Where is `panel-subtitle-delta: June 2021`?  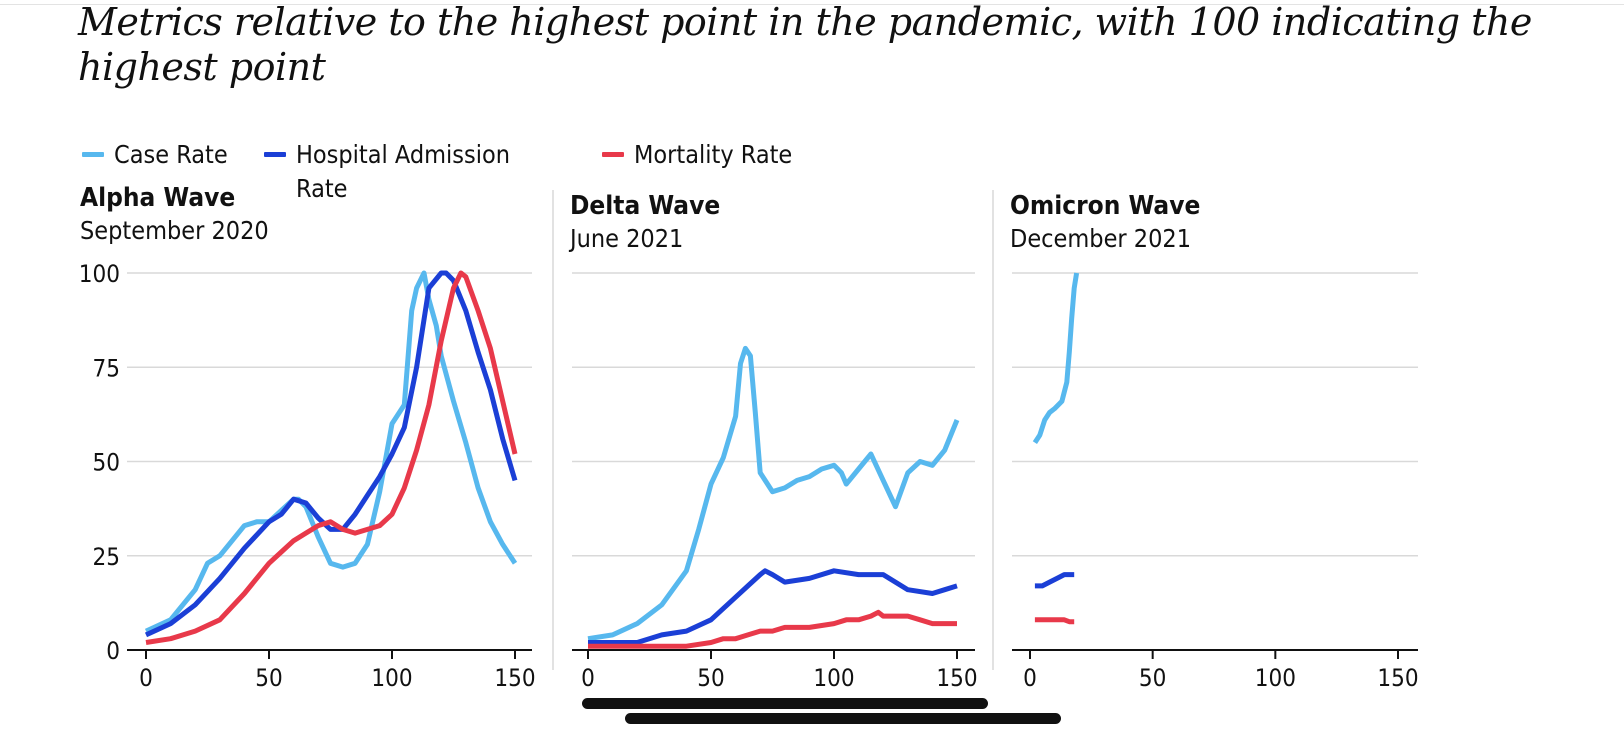 panel-subtitle-delta: June 2021 is located at coordinates (627, 238).